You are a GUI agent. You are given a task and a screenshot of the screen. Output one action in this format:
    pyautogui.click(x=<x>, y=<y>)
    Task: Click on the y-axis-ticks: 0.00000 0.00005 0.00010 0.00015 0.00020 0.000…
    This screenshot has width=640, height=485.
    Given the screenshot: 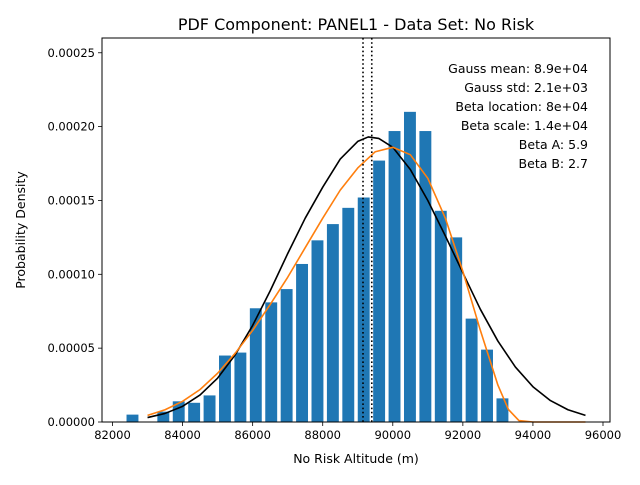 What is the action you would take?
    pyautogui.click(x=74, y=237)
    